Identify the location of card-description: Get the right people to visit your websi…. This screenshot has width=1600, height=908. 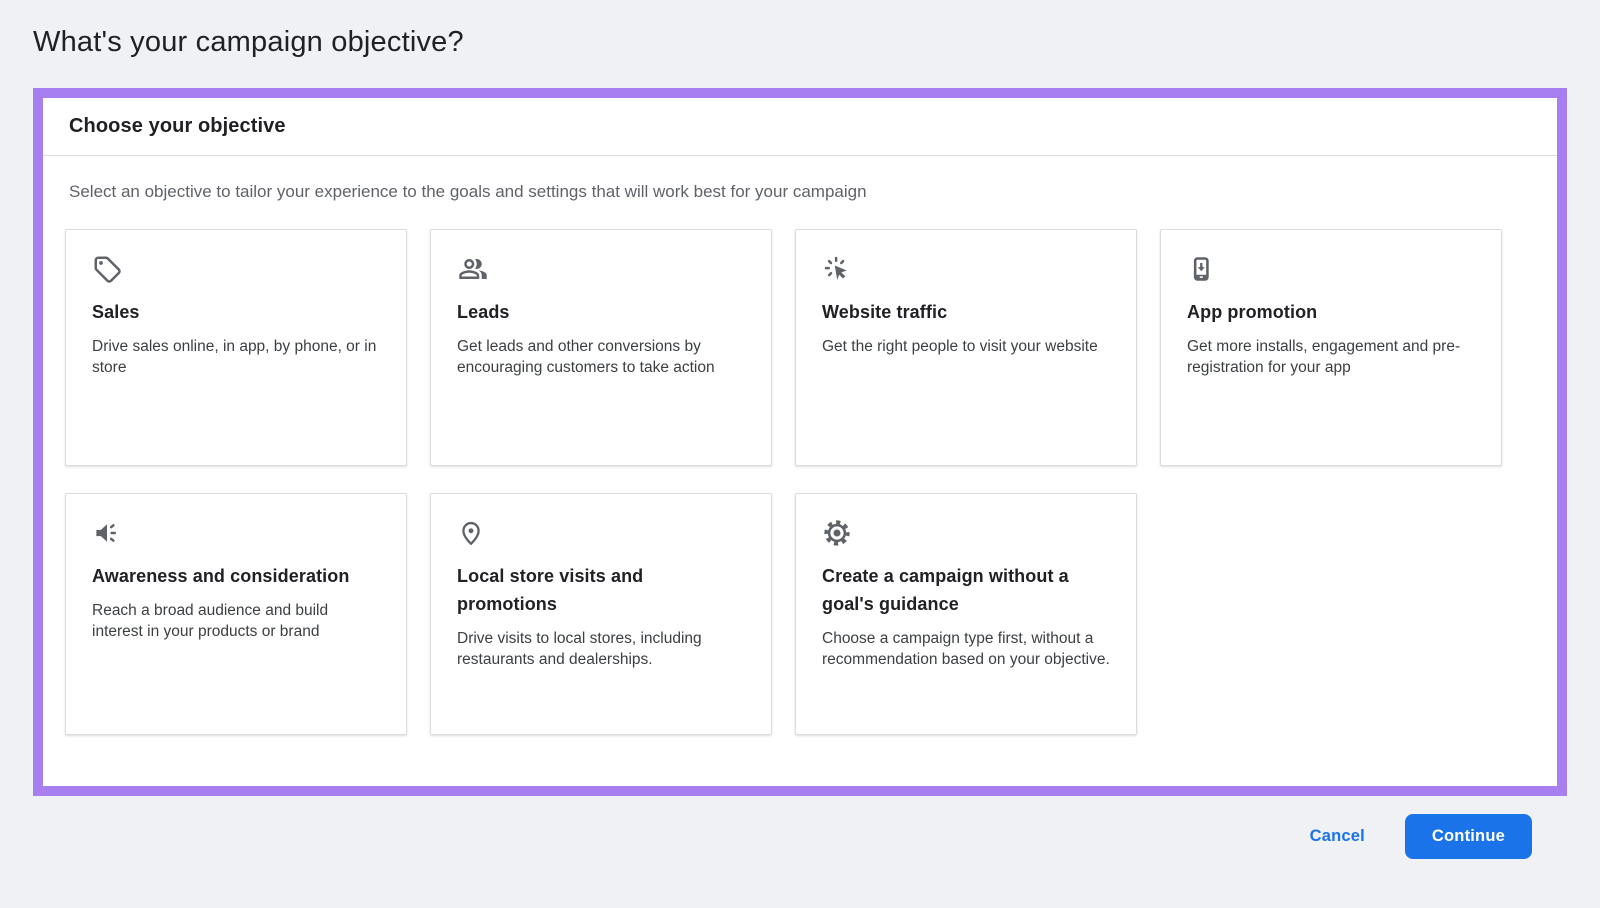
(960, 346).